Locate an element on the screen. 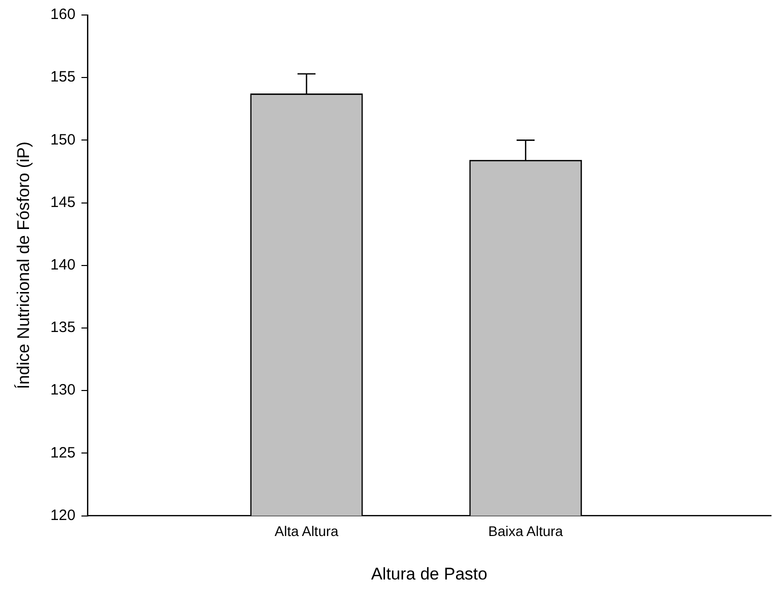 The image size is (773, 597). x-axis-title: Altura de Pasto is located at coordinates (429, 574).